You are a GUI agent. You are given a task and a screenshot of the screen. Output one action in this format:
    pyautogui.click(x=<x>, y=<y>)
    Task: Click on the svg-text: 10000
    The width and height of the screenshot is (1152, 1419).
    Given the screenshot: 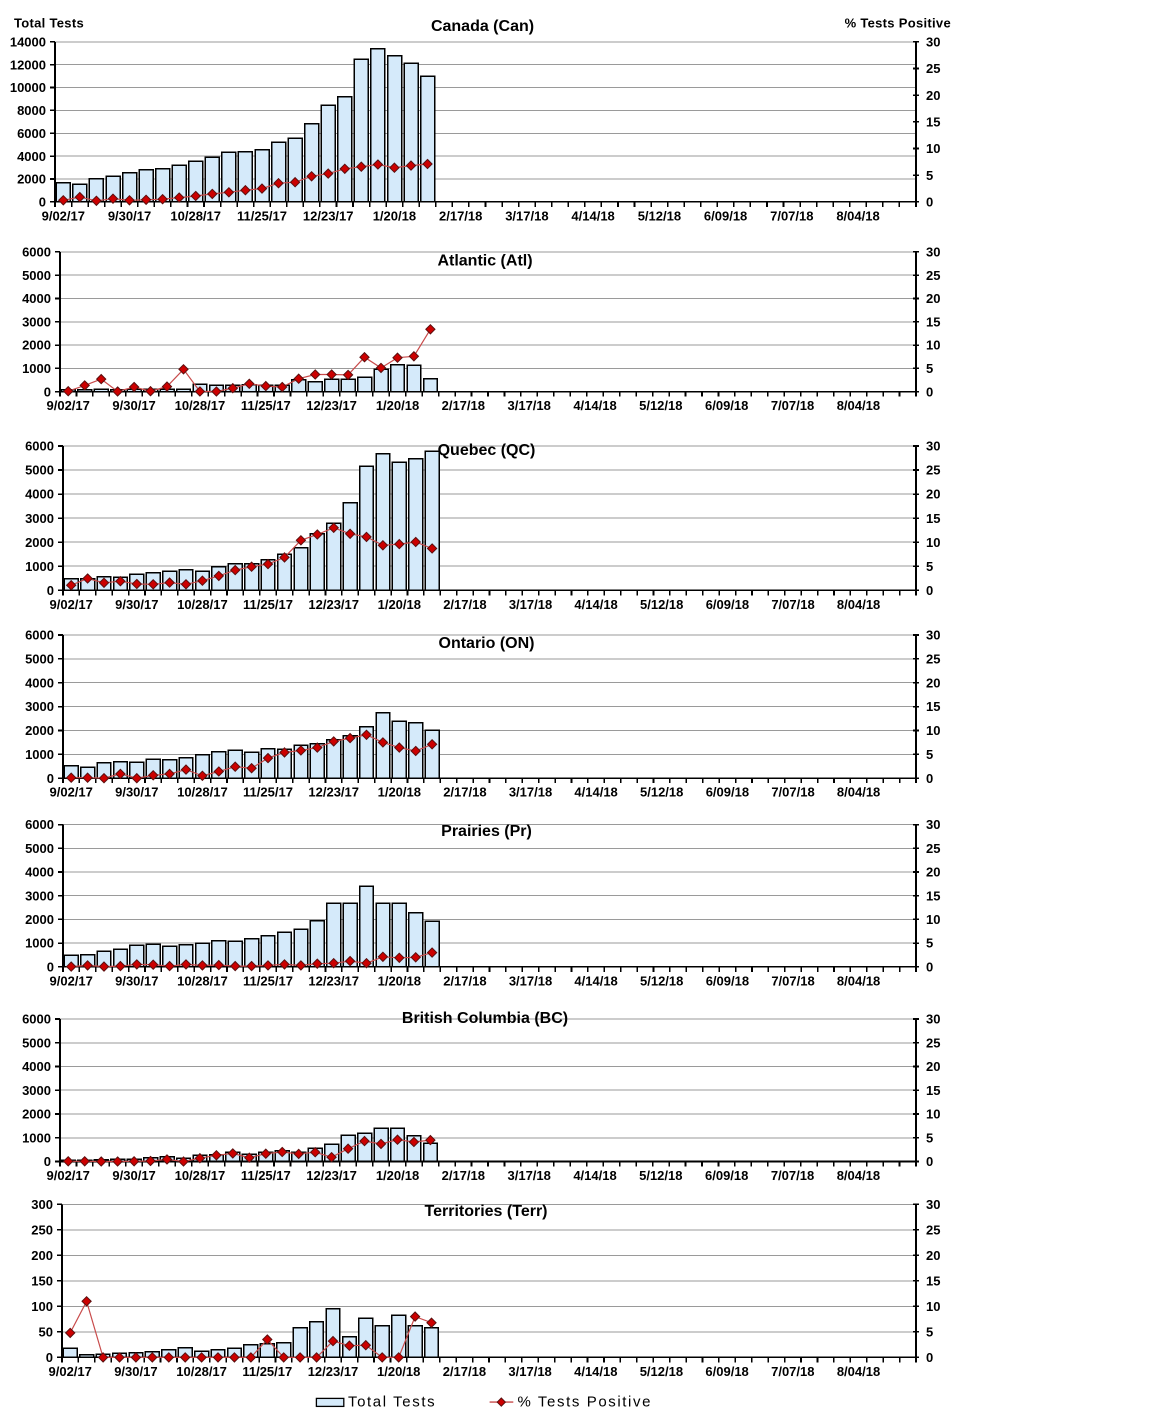 What is the action you would take?
    pyautogui.click(x=28, y=87)
    